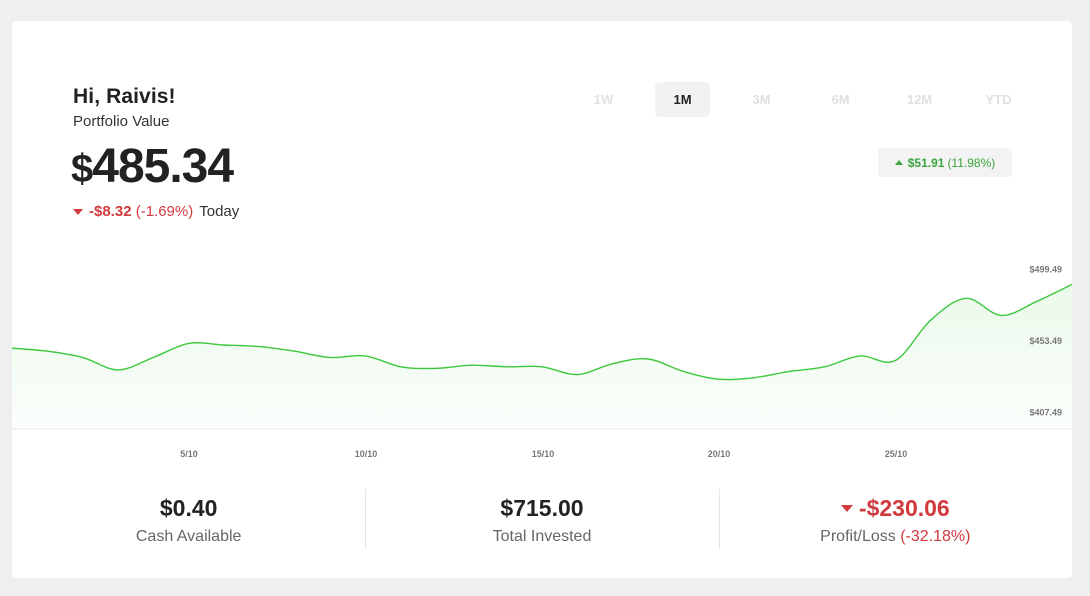 The height and width of the screenshot is (596, 1090). Describe the element at coordinates (82, 169) in the screenshot. I see `currency-symbol: $` at that location.